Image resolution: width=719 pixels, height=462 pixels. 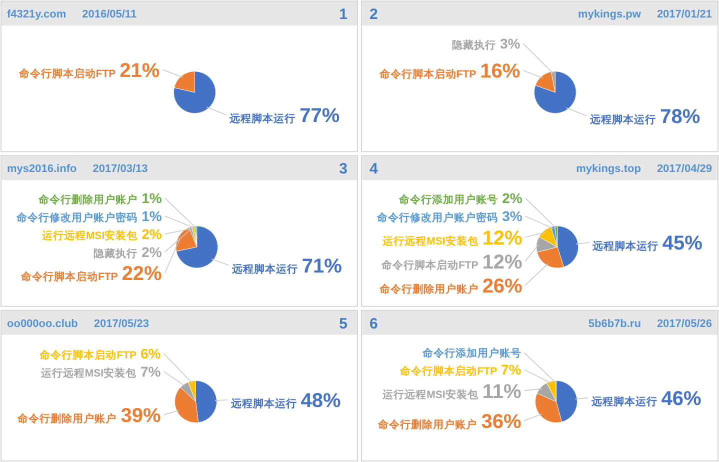 I want to click on chart-subtitle: 2017/05/23, so click(x=121, y=324).